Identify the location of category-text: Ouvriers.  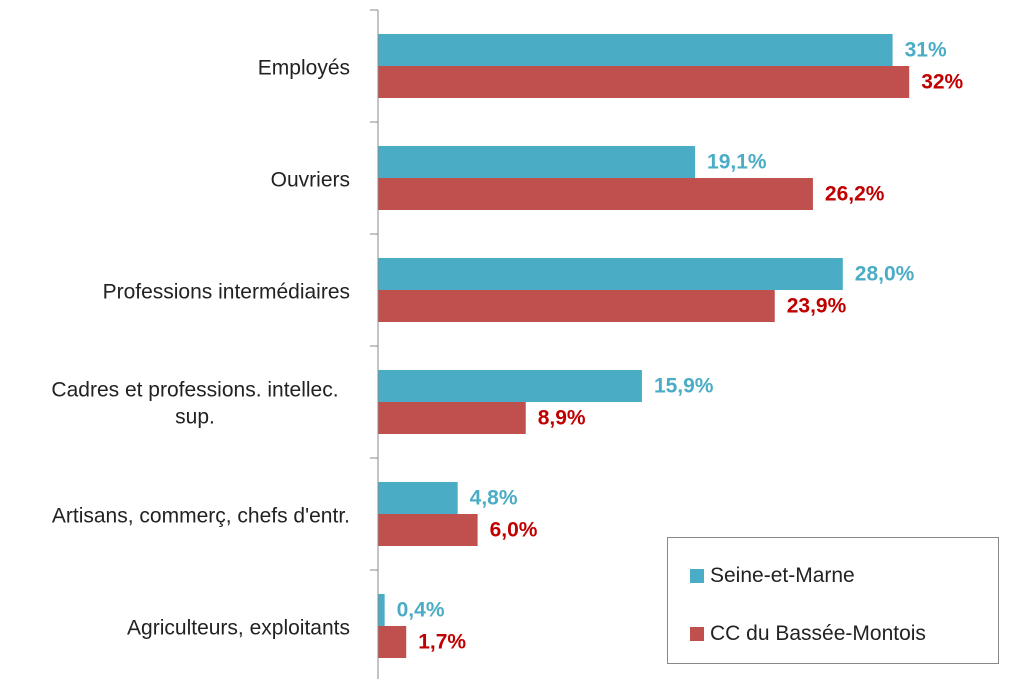
(310, 180).